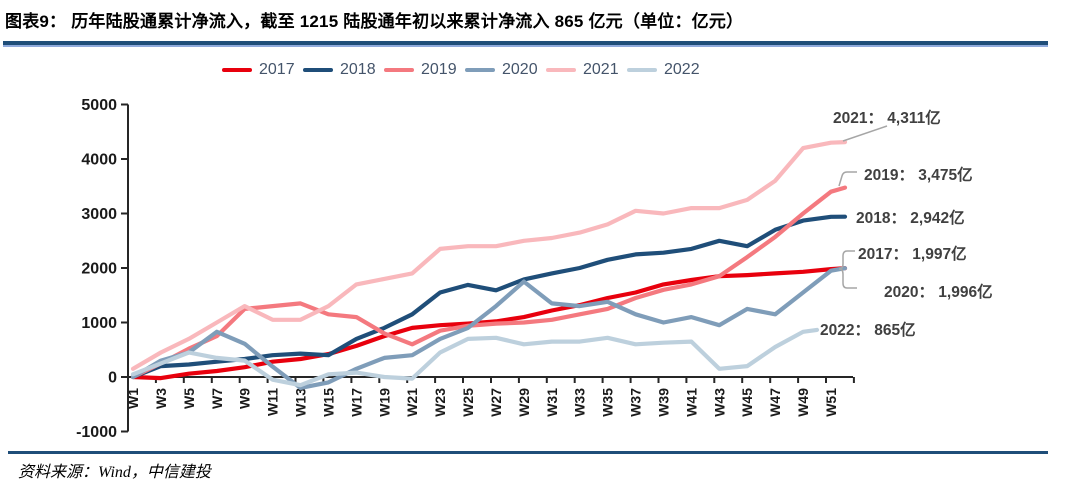 Image resolution: width=1080 pixels, height=484 pixels. Describe the element at coordinates (273, 402) in the screenshot. I see `x-tick-label: W11` at that location.